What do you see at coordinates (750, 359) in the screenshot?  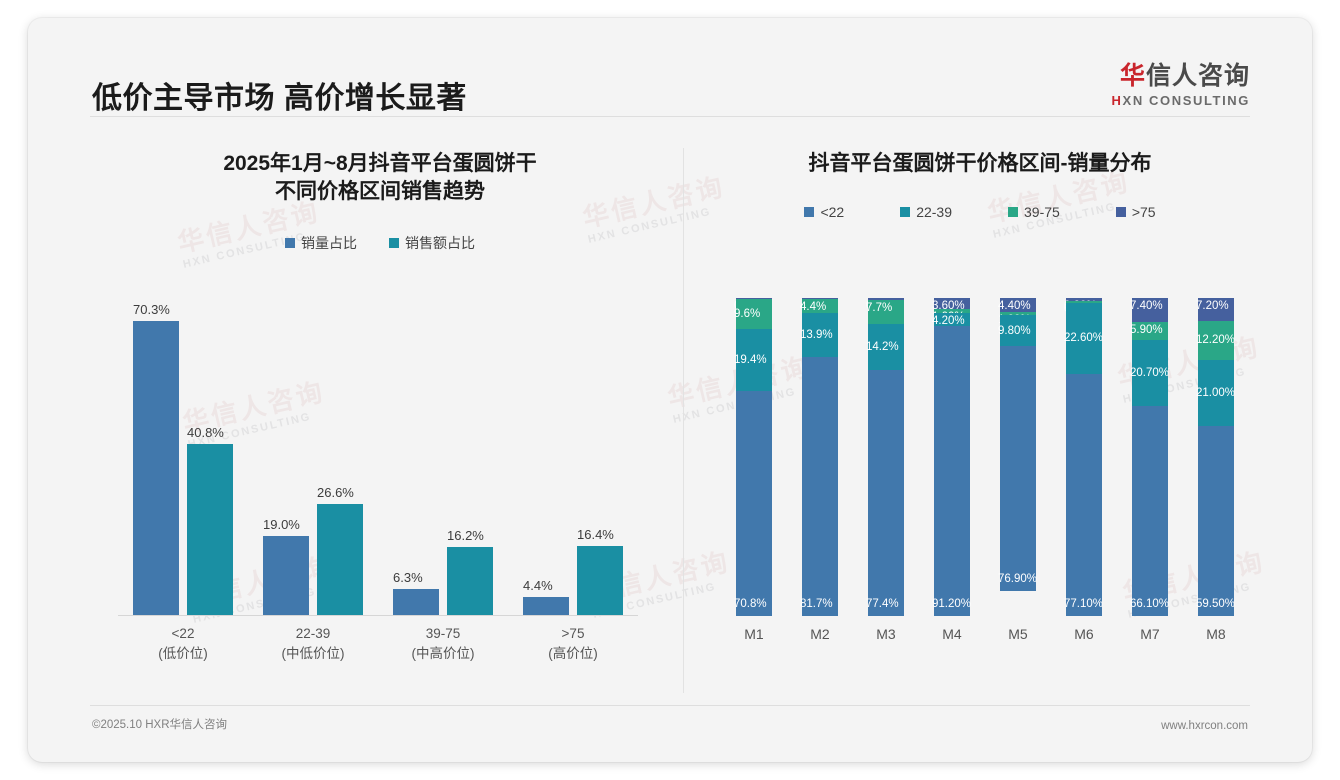 I see `stacked-segment-value-label: 19.4%` at bounding box center [750, 359].